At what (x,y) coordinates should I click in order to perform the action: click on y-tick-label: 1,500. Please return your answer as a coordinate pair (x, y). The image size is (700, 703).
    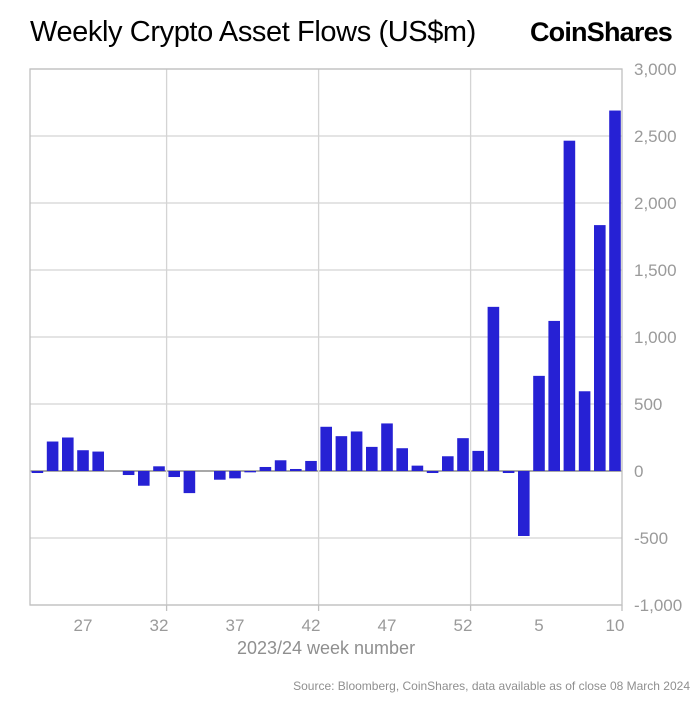
    Looking at the image, I should click on (655, 270).